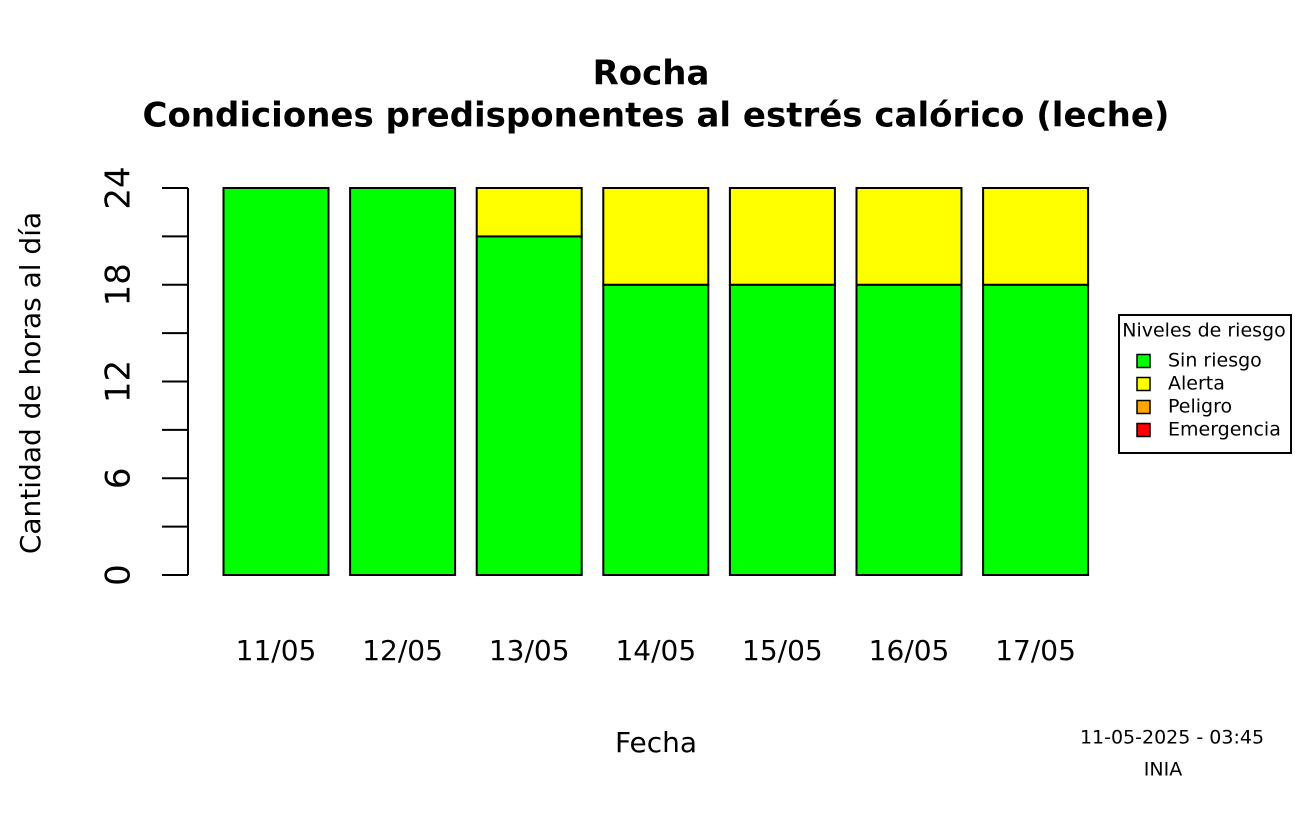  Describe the element at coordinates (1224, 430) in the screenshot. I see `legend-label: Emergencia` at that location.